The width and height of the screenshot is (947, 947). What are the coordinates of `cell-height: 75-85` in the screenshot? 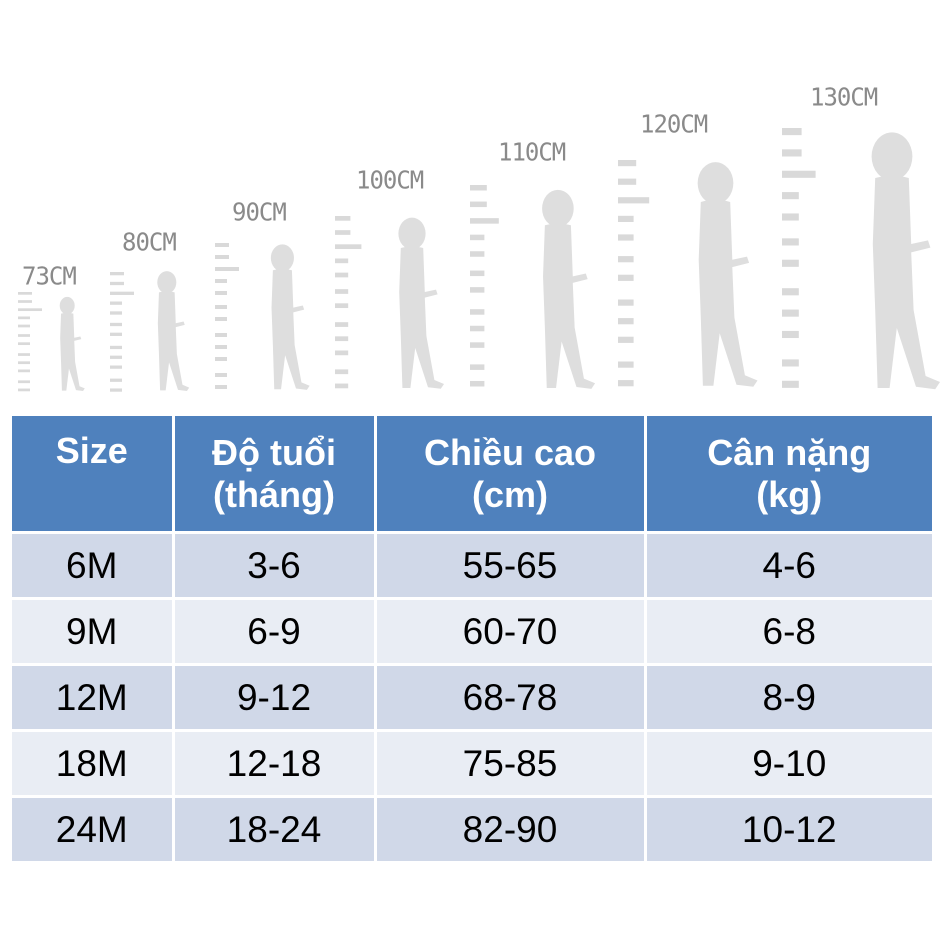 It's located at (510, 763).